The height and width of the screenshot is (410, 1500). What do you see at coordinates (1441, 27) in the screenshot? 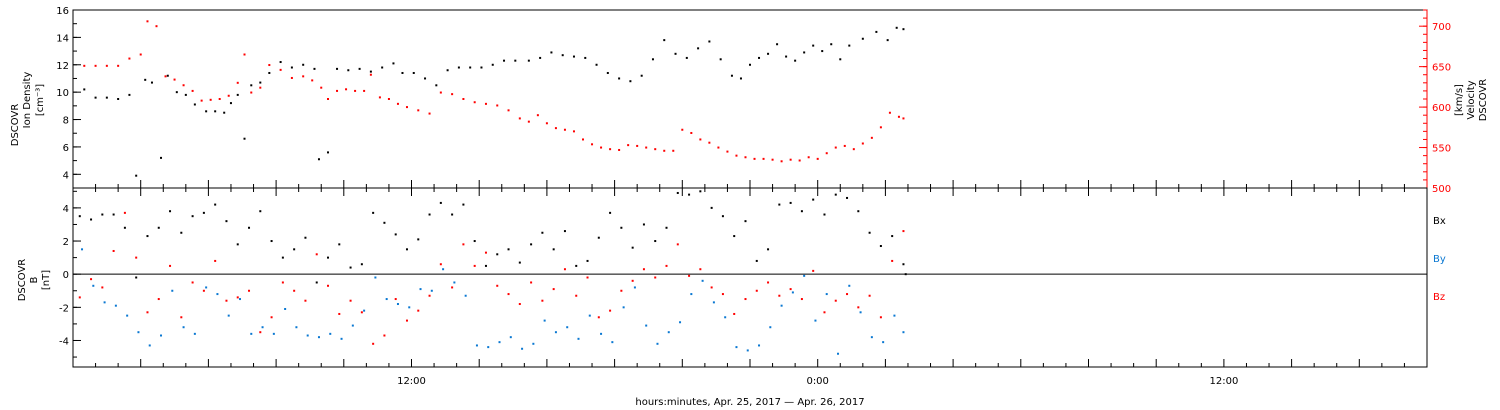
I see `velocity-tick-label: 700` at bounding box center [1441, 27].